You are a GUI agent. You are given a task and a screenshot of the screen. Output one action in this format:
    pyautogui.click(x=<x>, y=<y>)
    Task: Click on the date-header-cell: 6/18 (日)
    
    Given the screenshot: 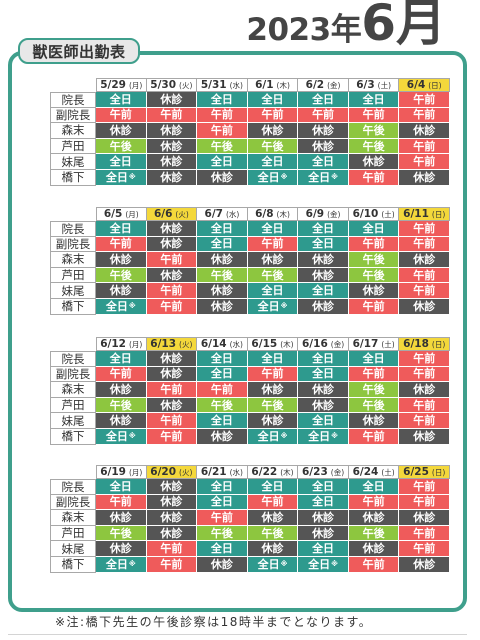 What is the action you would take?
    pyautogui.click(x=424, y=344)
    